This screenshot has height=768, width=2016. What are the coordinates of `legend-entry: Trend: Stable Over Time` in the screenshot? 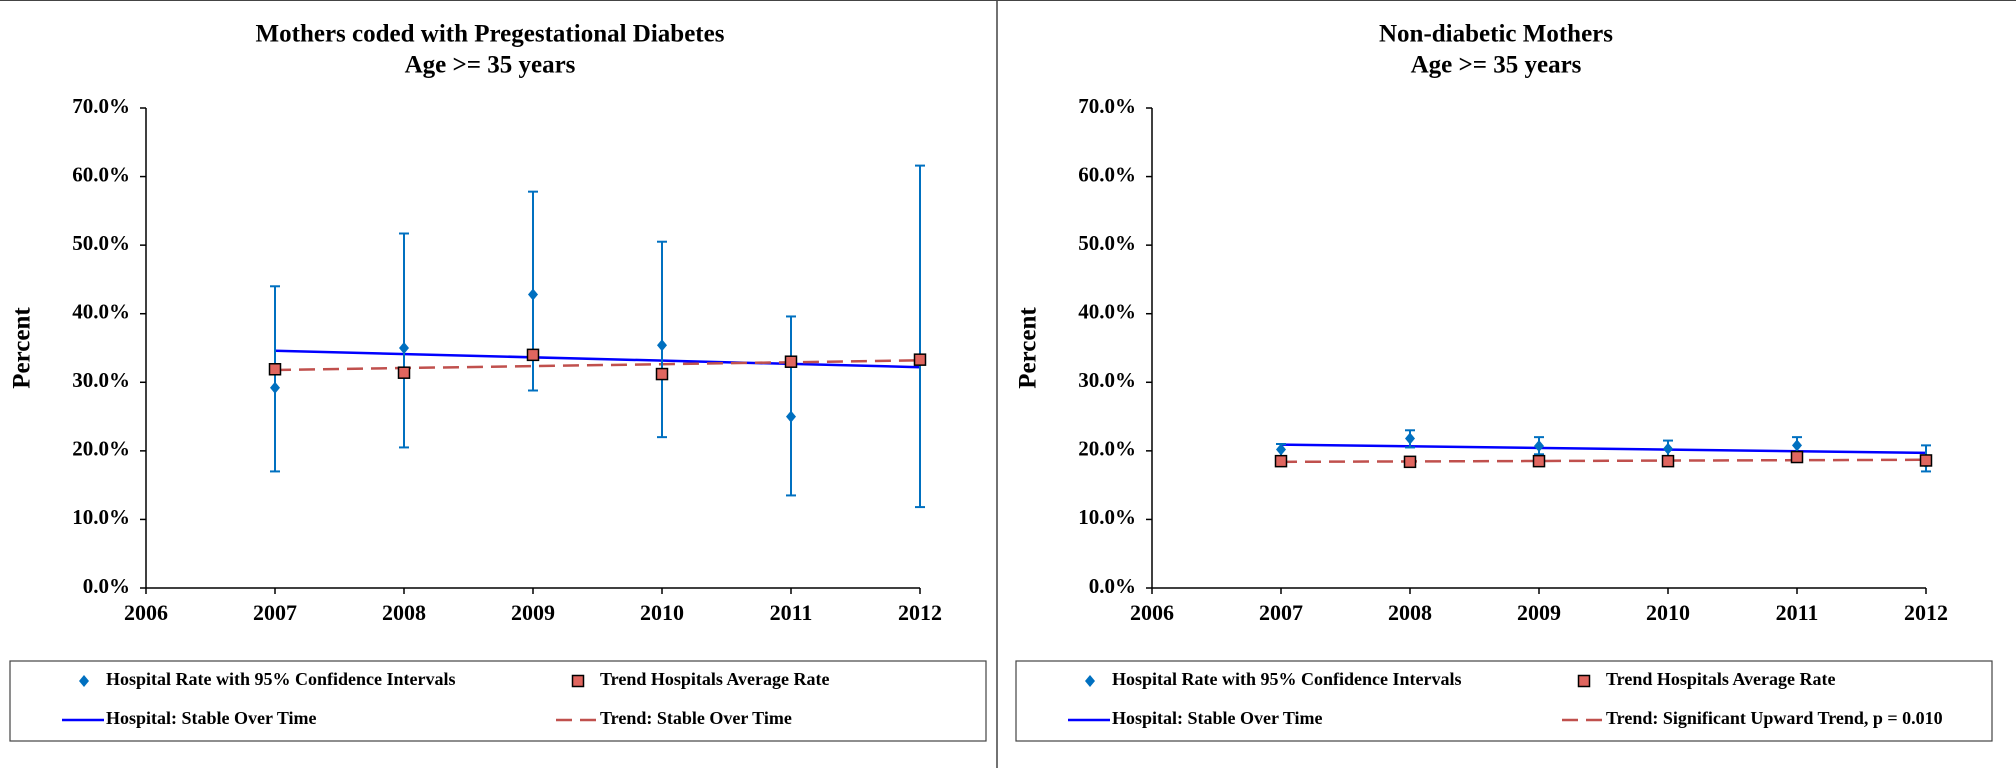 It's located at (674, 718).